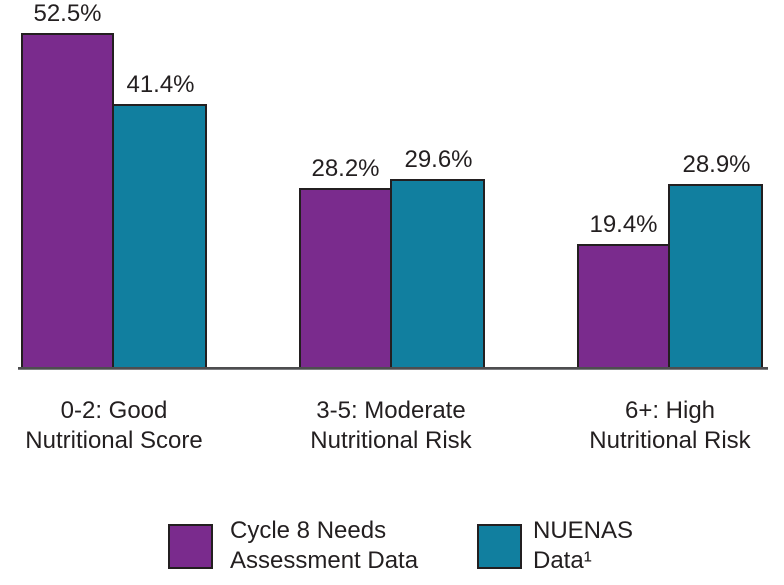 The image size is (784, 585). Describe the element at coordinates (499, 546) in the screenshot. I see `legend-swatch-nuenas` at that location.